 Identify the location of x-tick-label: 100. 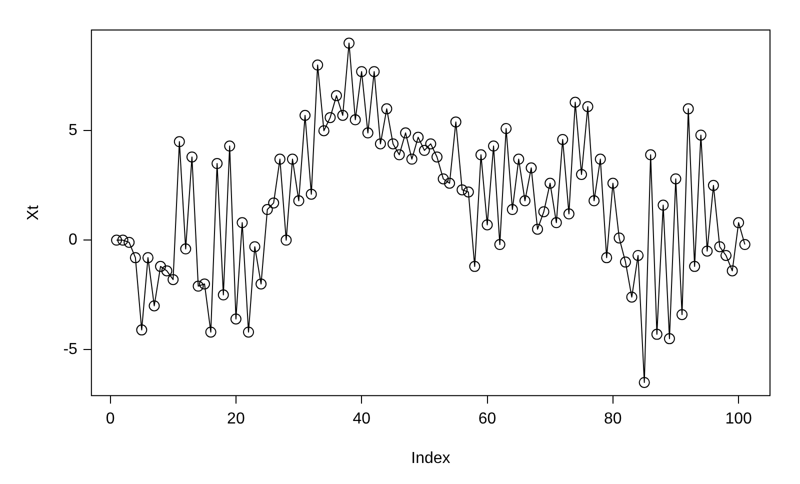
(738, 419).